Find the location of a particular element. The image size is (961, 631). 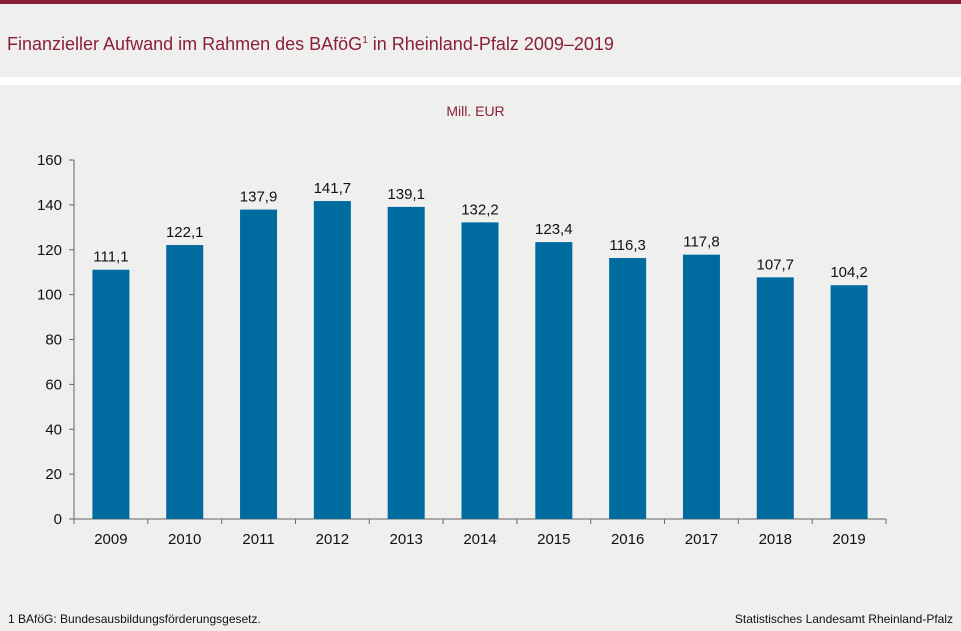

x-tick-label: 2014 is located at coordinates (479, 539).